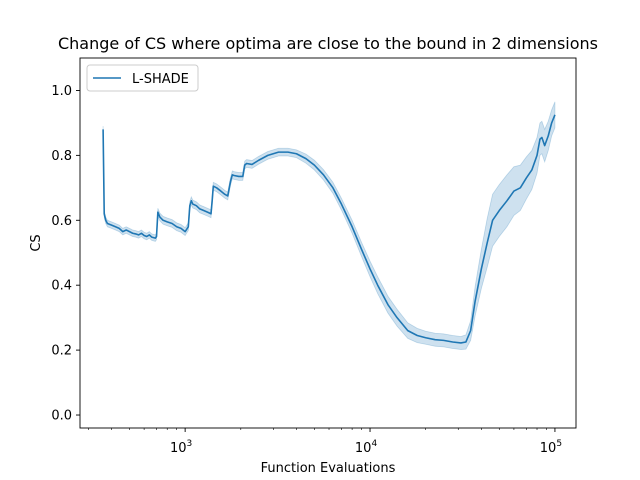 The image size is (640, 480). Describe the element at coordinates (181, 447) in the screenshot. I see `x-tick-label: 10³` at that location.